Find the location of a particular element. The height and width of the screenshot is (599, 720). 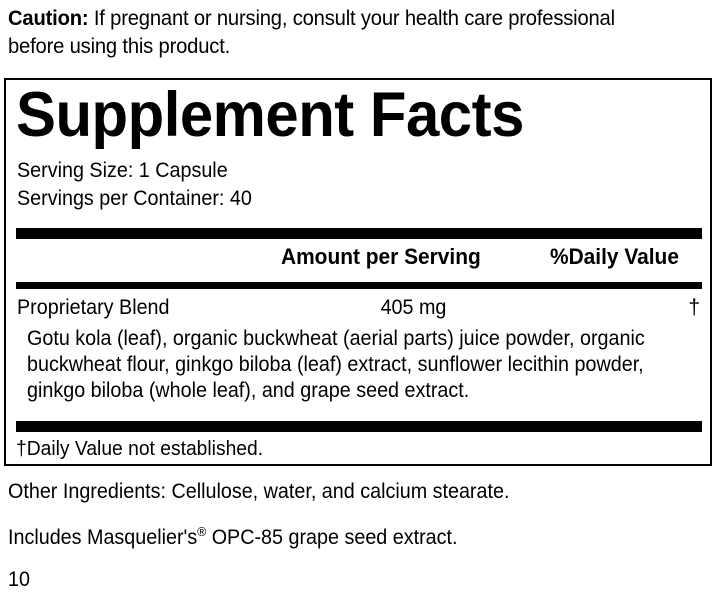

page-number: 10 is located at coordinates (19, 579).